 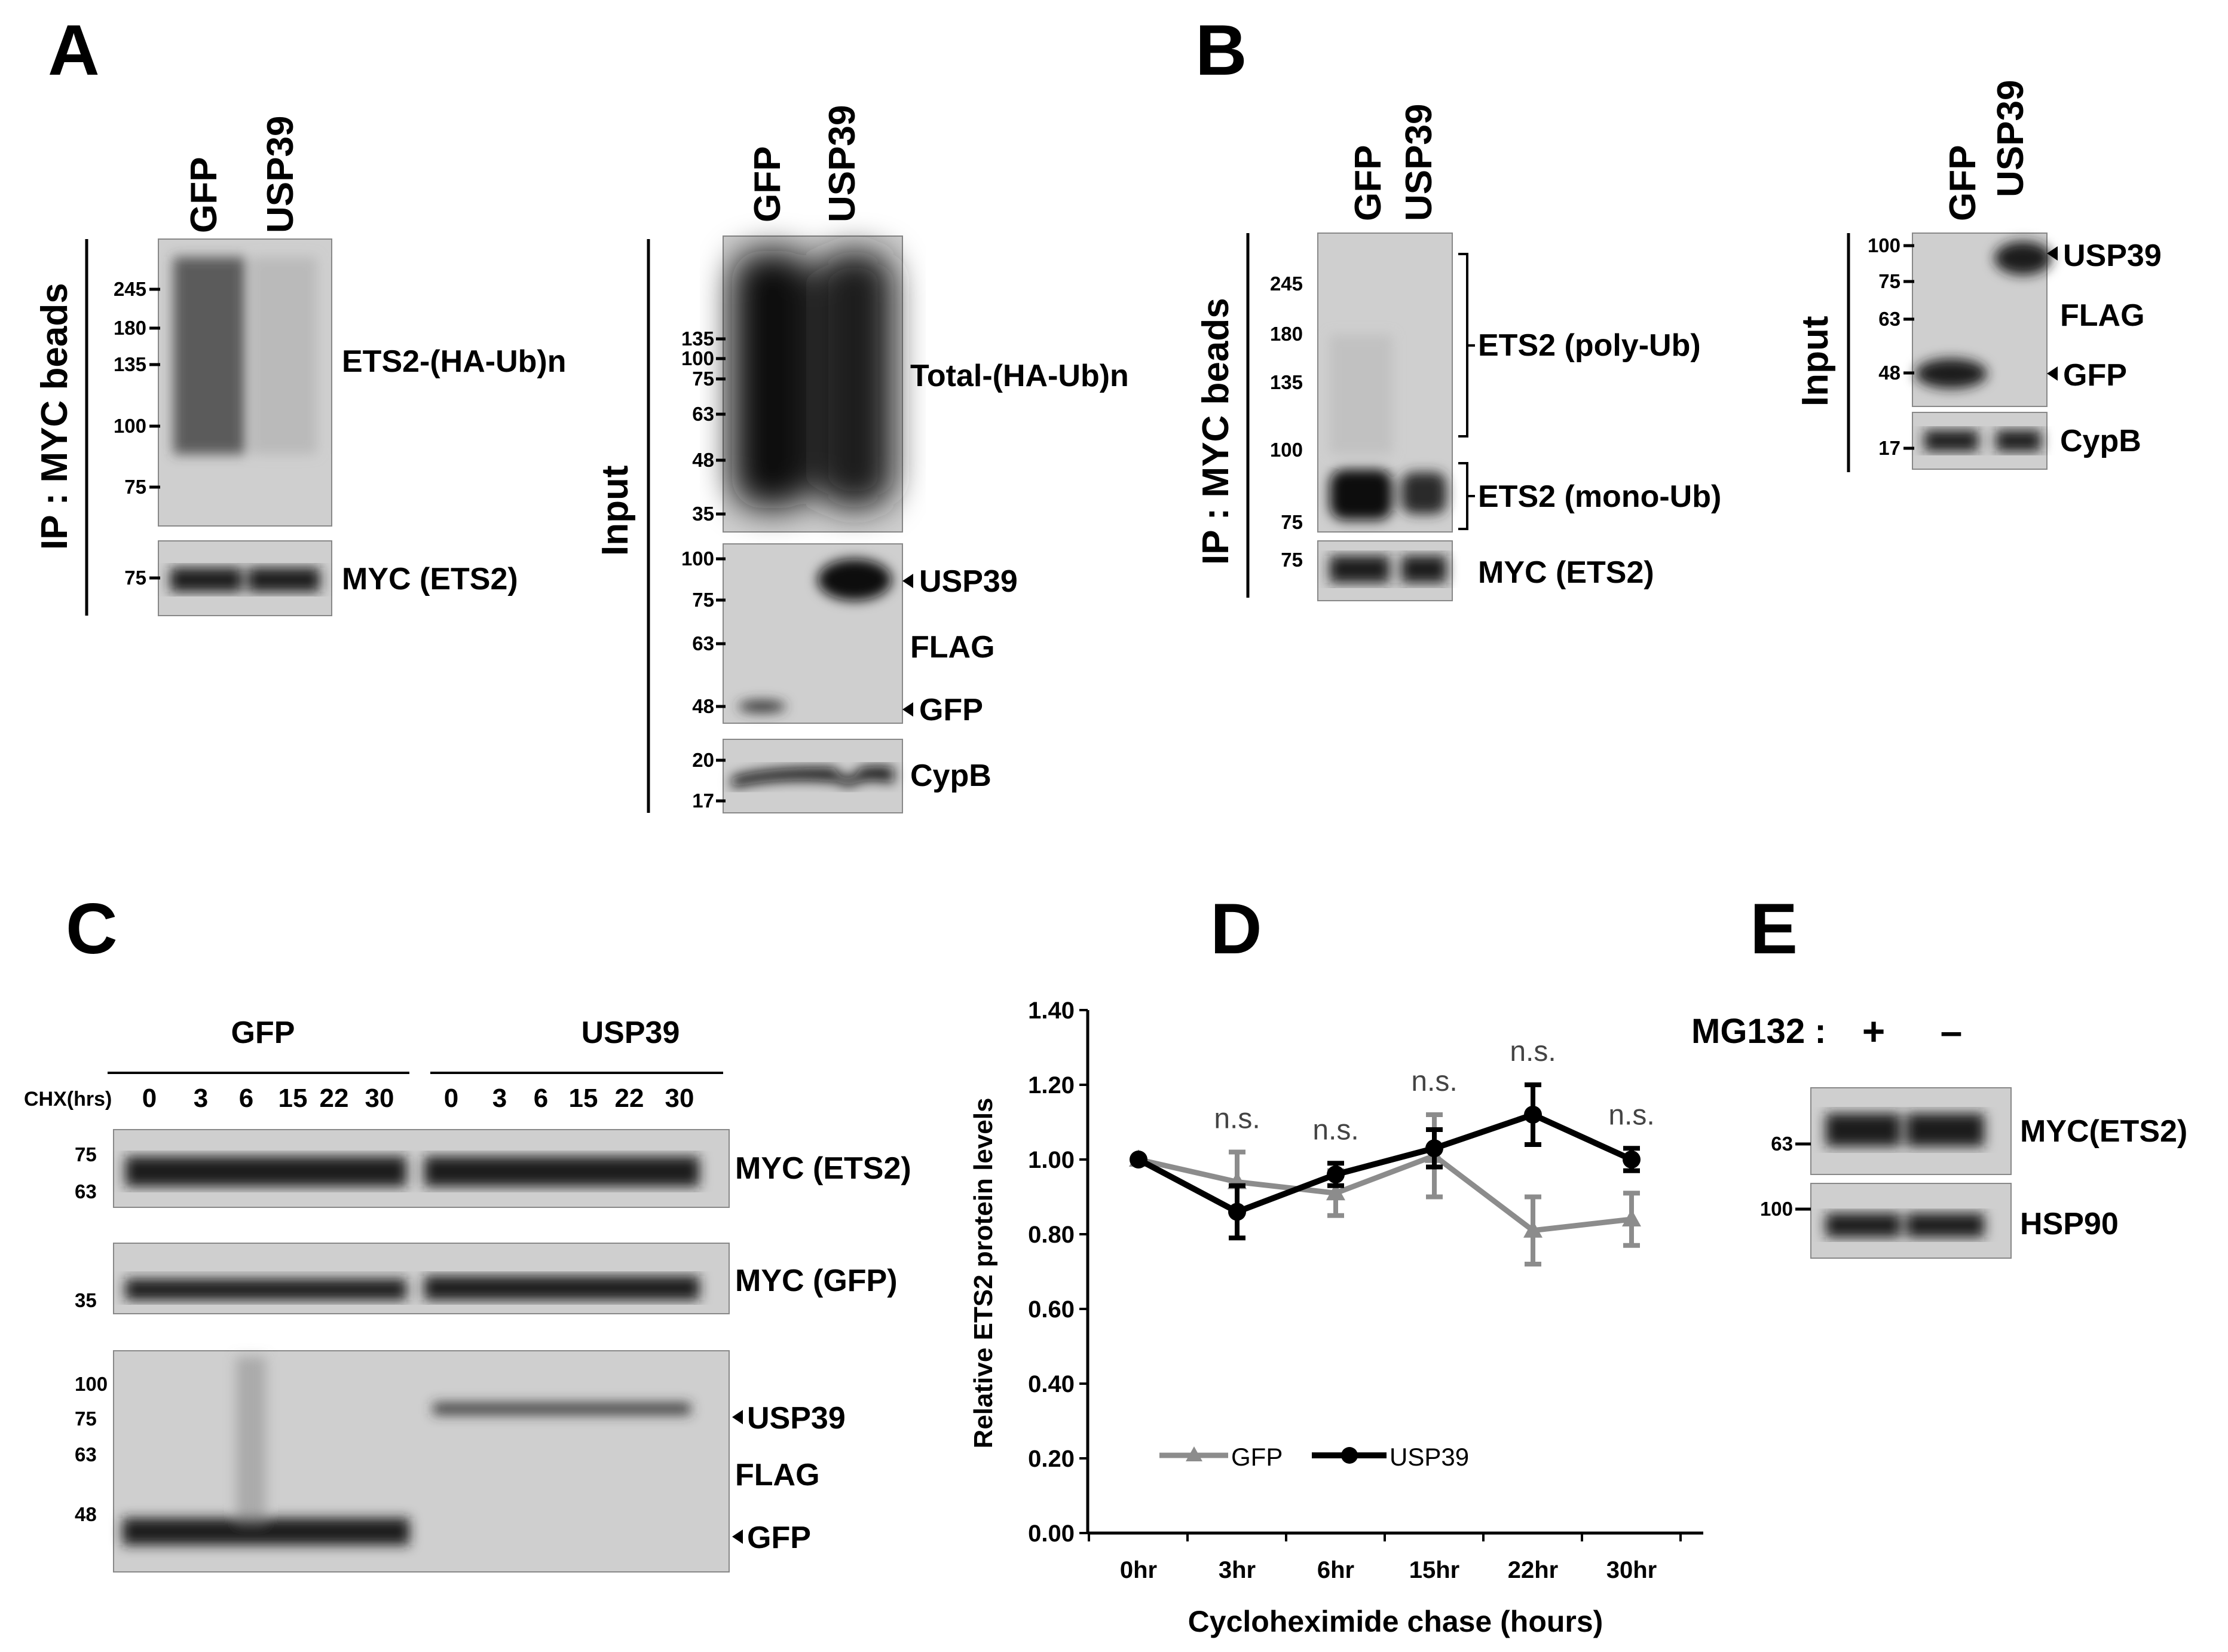 I want to click on ip-label: IP : MYC beads, so click(x=54, y=416).